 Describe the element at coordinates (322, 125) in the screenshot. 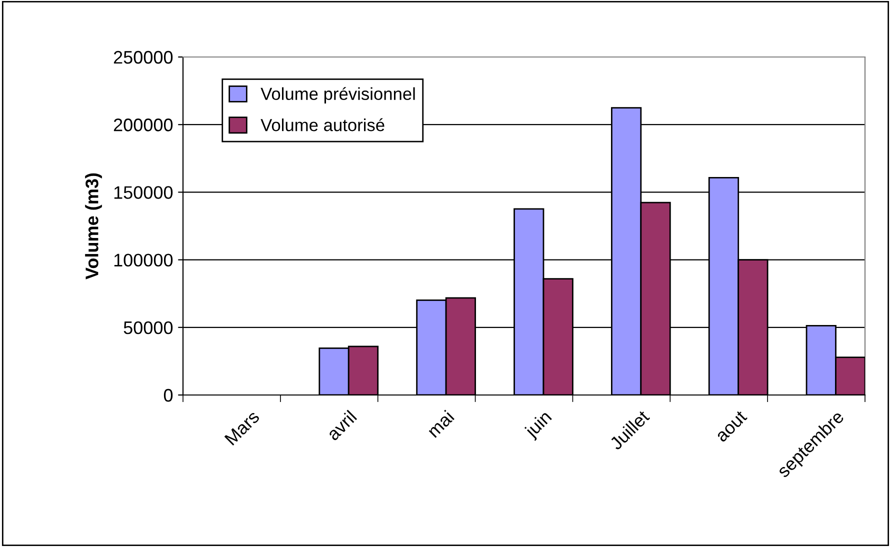

I see `legend-label: Volume autorisé` at that location.